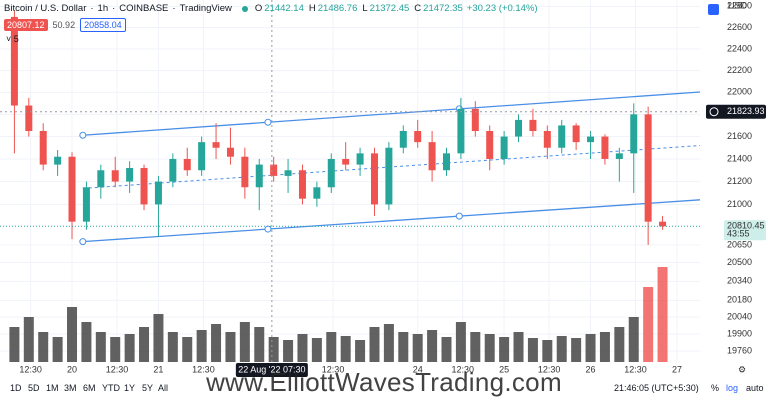 The image size is (768, 401). Describe the element at coordinates (16, 388) in the screenshot. I see `range-button: 1D` at that location.